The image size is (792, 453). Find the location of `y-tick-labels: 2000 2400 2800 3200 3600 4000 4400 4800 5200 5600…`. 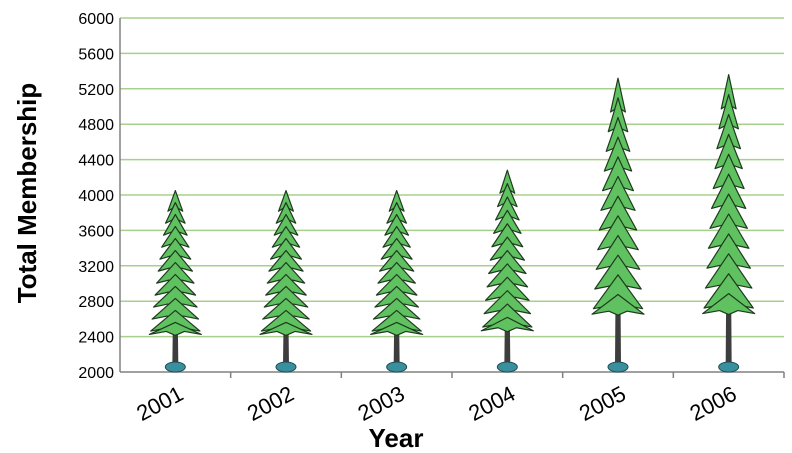

y-tick-labels: 2000 2400 2800 3200 3600 4000 4400 4800 5200 5600… is located at coordinates (96, 196).